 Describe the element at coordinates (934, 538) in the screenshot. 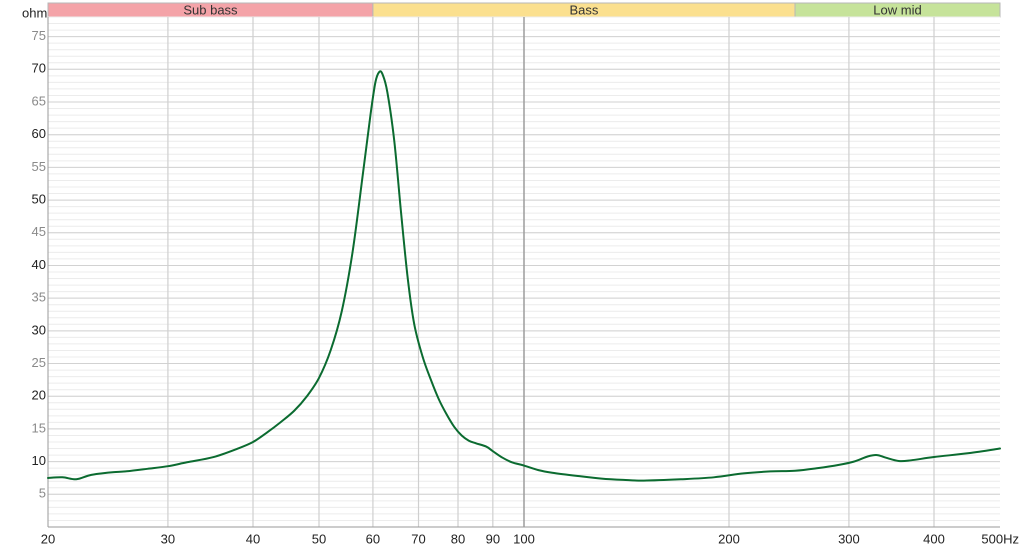

I see `x-tick-label: 400` at that location.